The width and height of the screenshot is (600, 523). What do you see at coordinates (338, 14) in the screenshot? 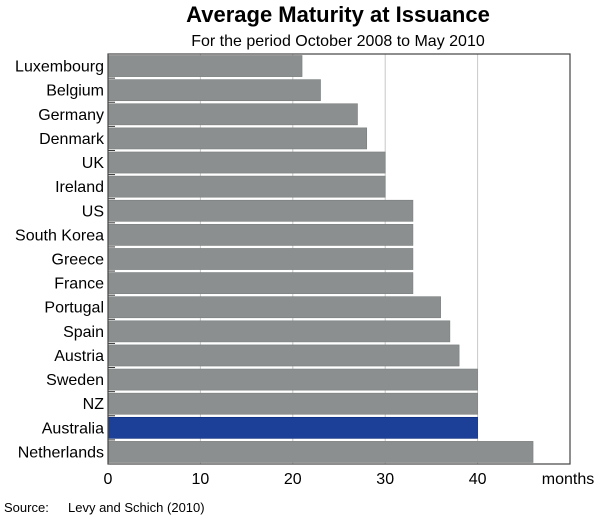
I see `chart-title: Average Maturity at Issuance` at bounding box center [338, 14].